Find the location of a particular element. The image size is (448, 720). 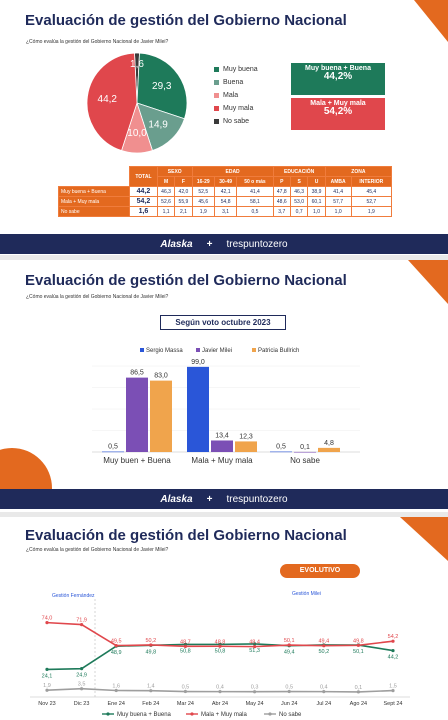

legend-label: Muy mala is located at coordinates (238, 108).